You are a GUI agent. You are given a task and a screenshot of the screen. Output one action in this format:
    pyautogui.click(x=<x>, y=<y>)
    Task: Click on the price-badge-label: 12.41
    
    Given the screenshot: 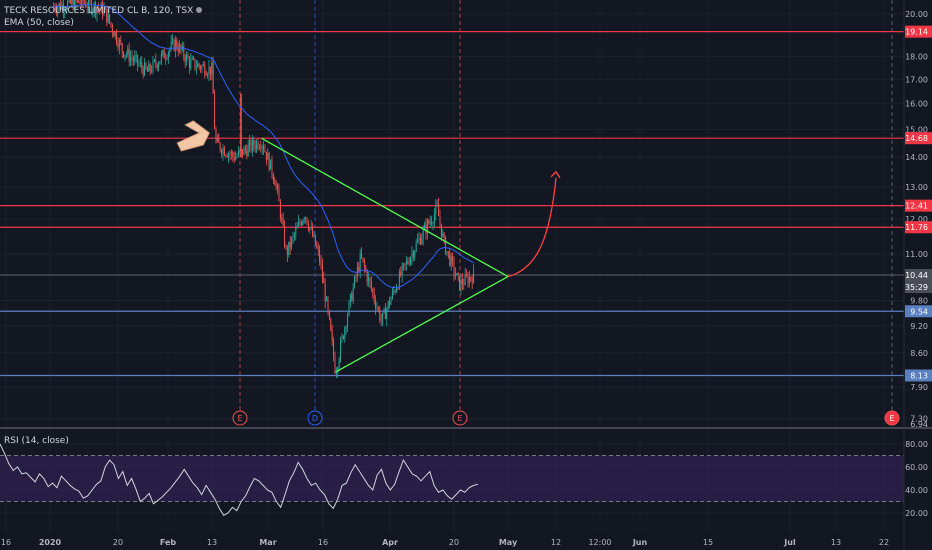 What is the action you would take?
    pyautogui.click(x=916, y=206)
    